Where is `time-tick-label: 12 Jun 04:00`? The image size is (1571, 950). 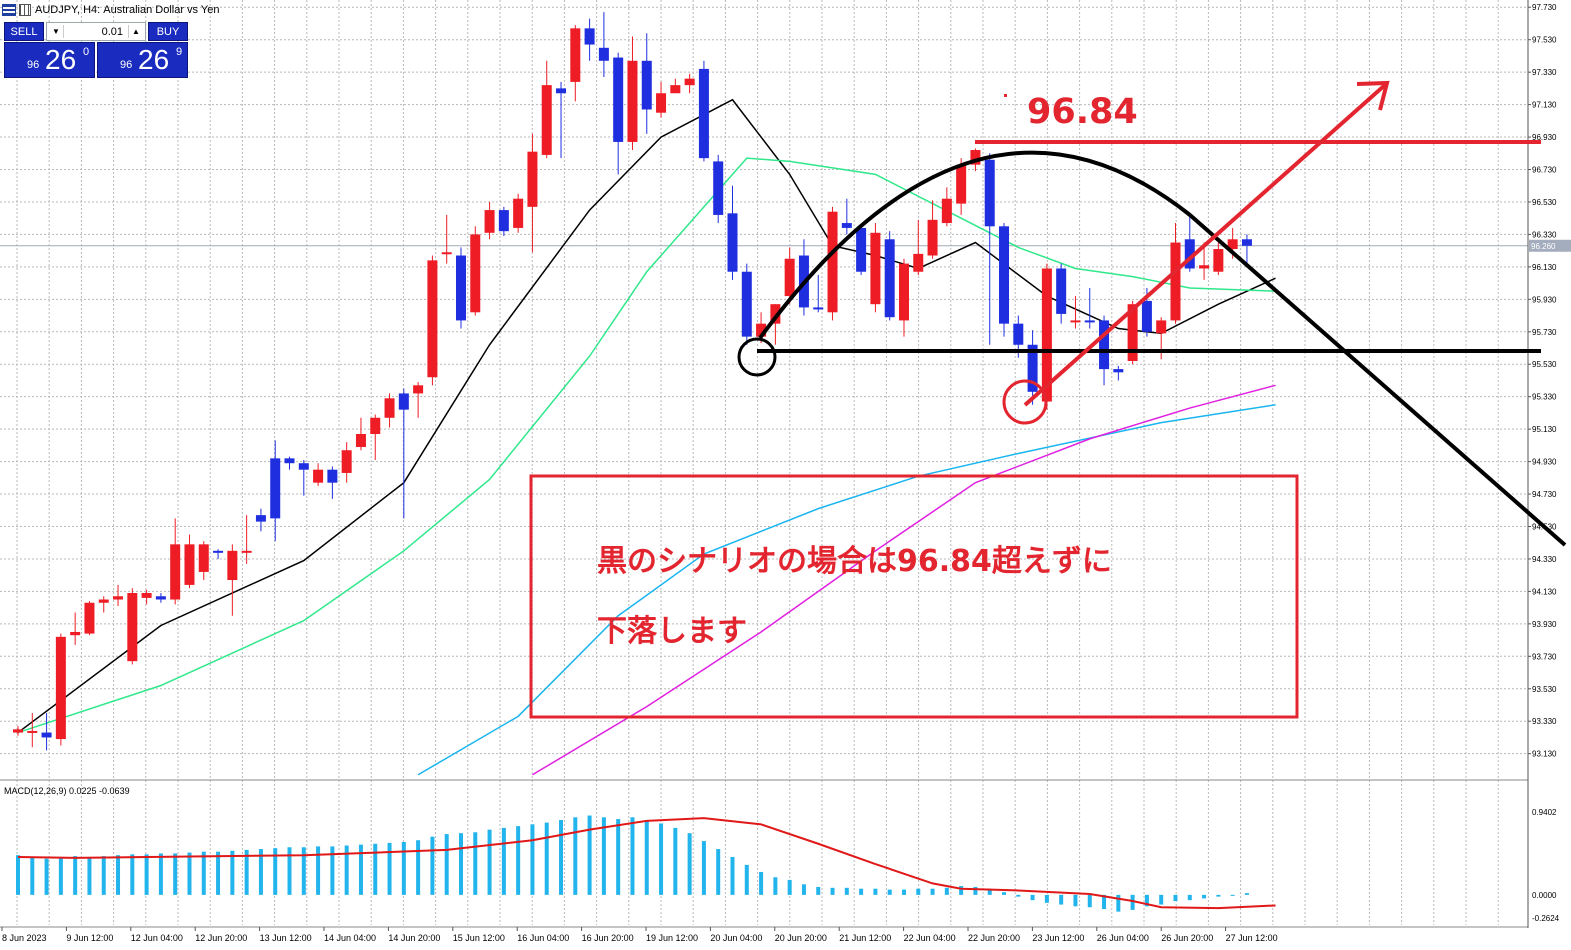 time-tick-label: 12 Jun 04:00 is located at coordinates (157, 938).